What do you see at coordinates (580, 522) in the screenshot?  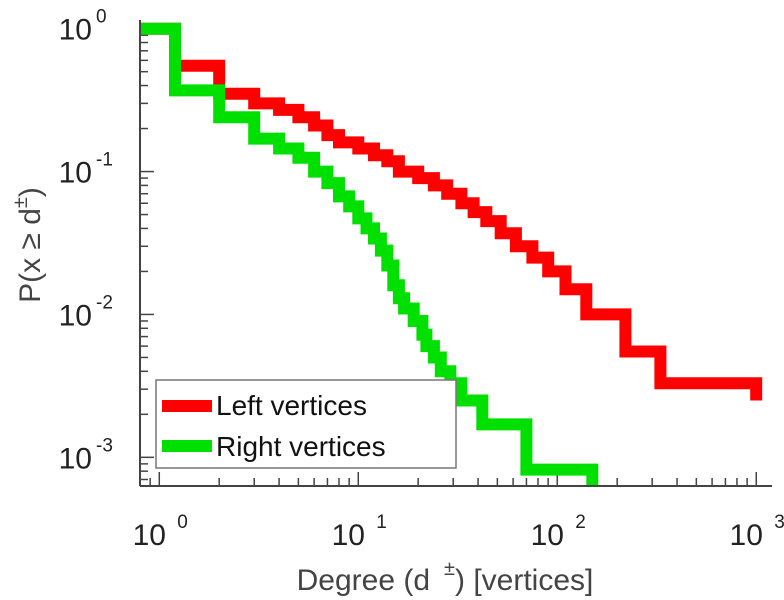 I see `x-tick-exponent: 2` at bounding box center [580, 522].